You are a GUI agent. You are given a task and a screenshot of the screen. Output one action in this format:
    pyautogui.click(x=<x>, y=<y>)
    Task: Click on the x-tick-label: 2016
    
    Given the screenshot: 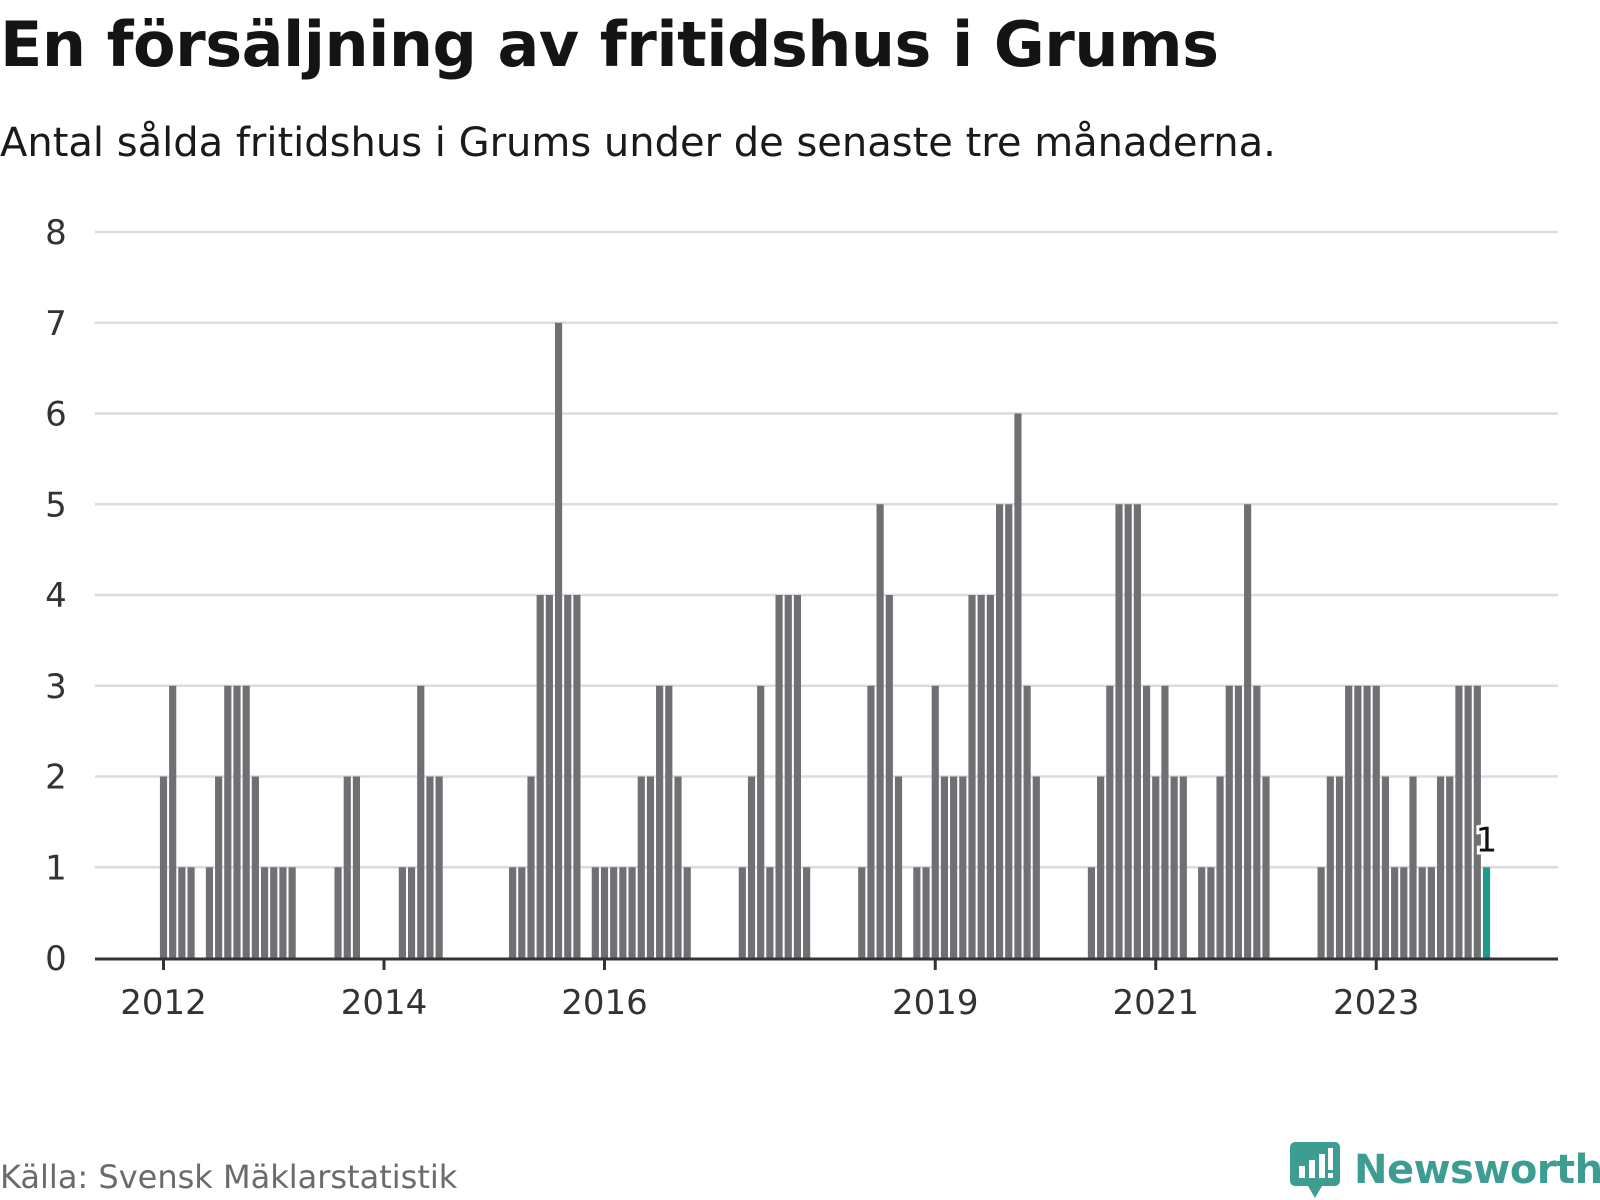 What is the action you would take?
    pyautogui.click(x=604, y=1003)
    